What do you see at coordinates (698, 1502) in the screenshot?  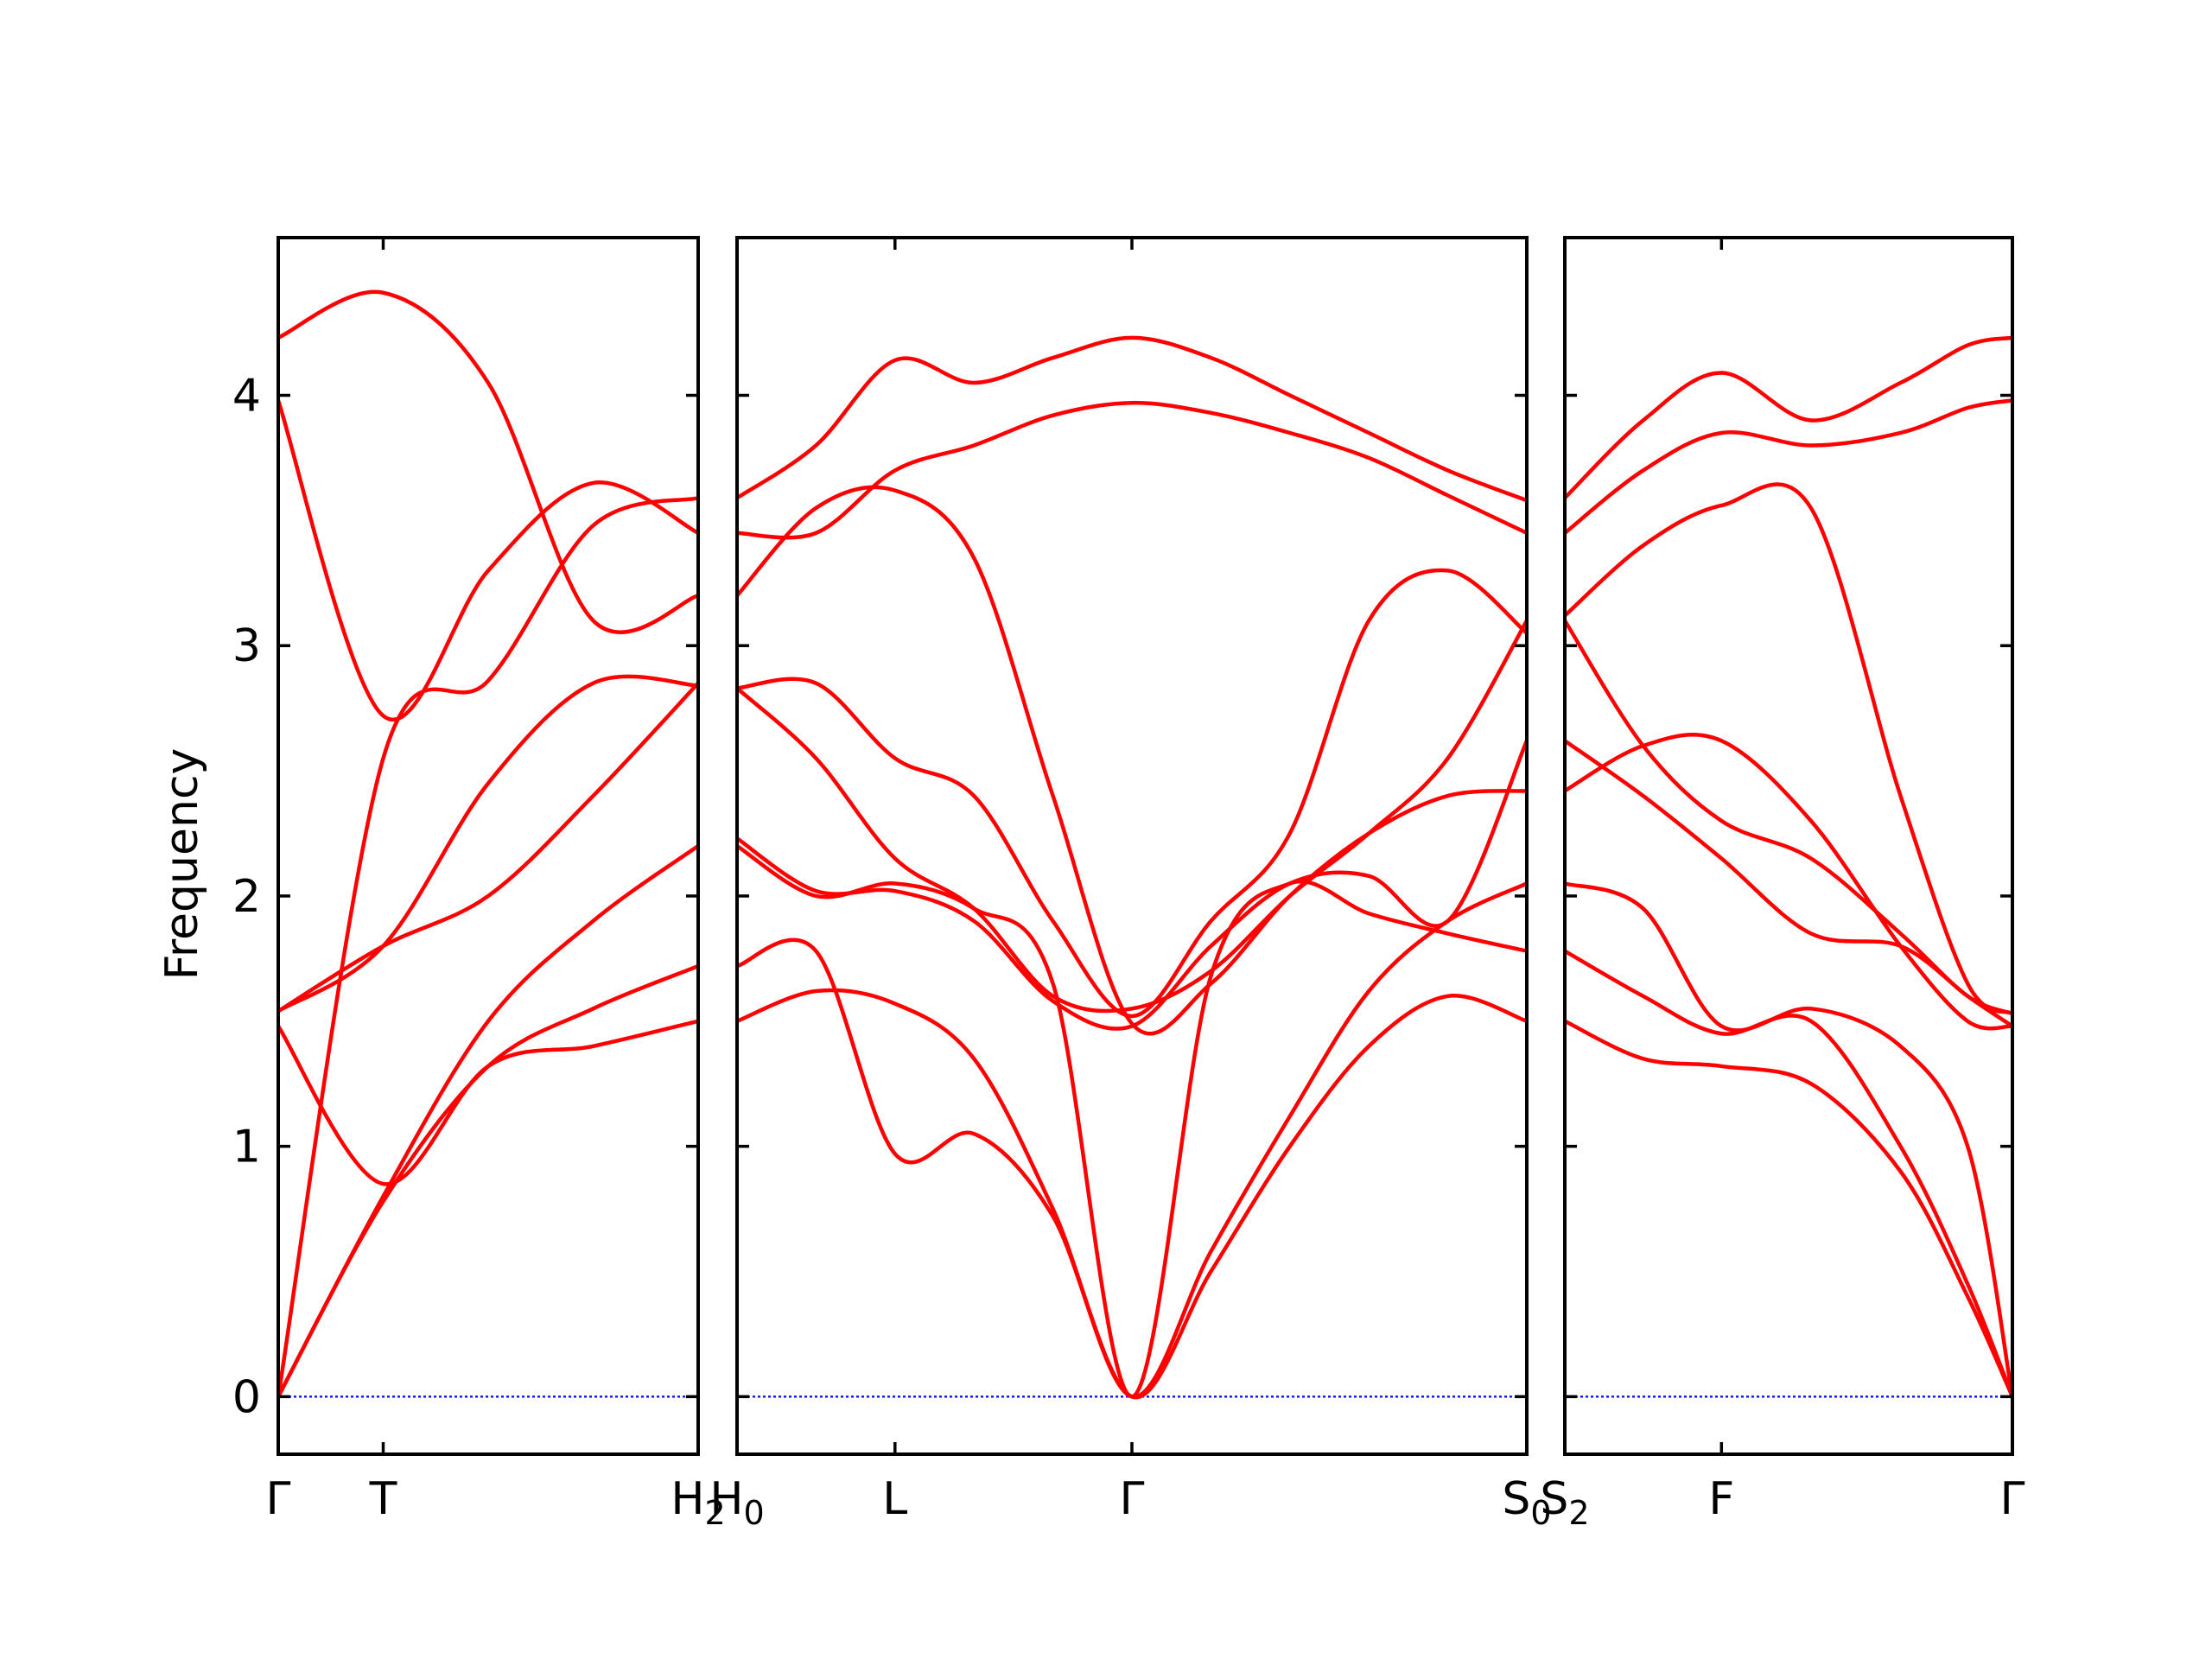 I see `k-point-label: H2` at bounding box center [698, 1502].